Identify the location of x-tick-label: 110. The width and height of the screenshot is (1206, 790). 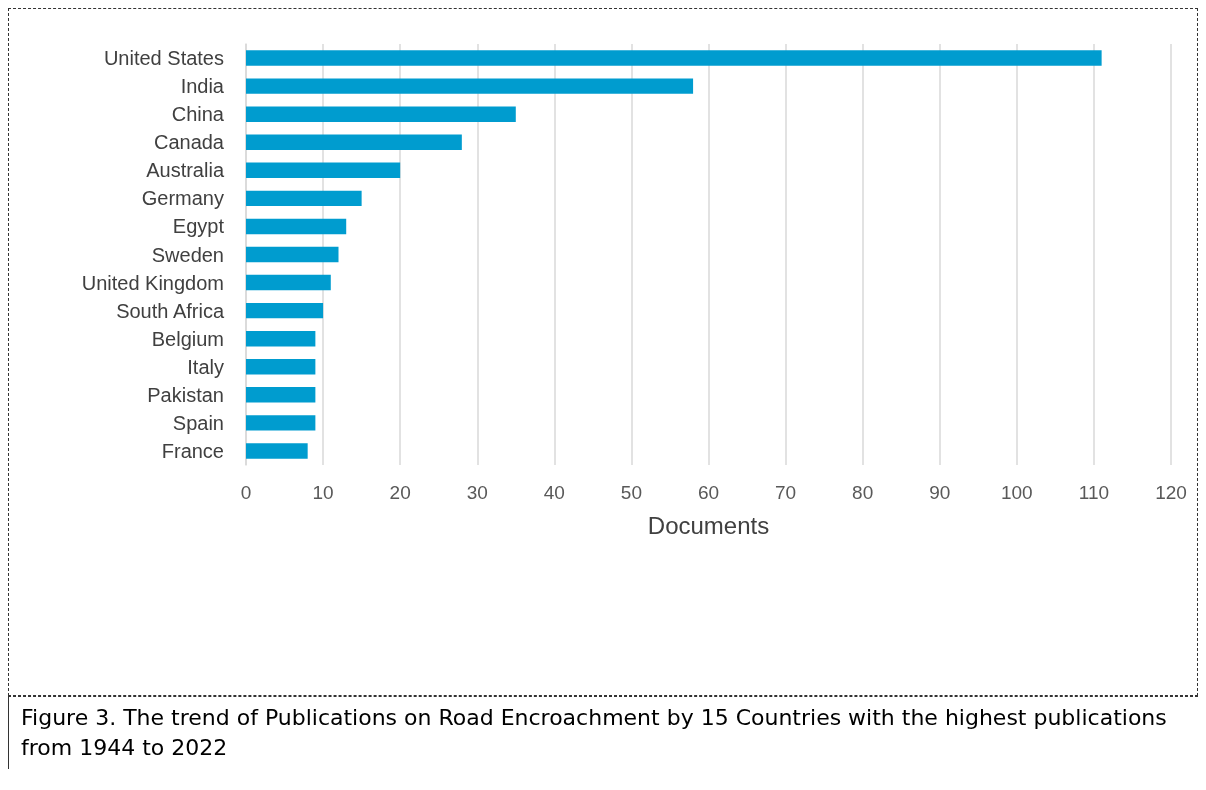
(1094, 492).